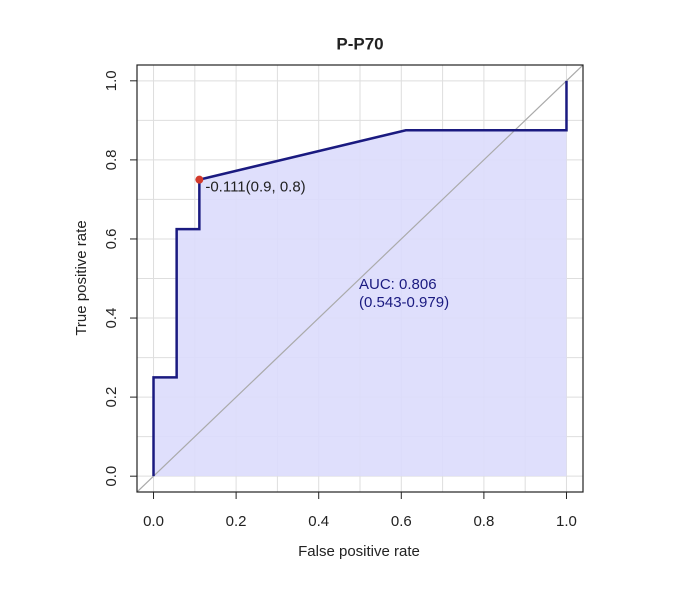  Describe the element at coordinates (111, 159) in the screenshot. I see `y-tick-label: 0.8` at that location.